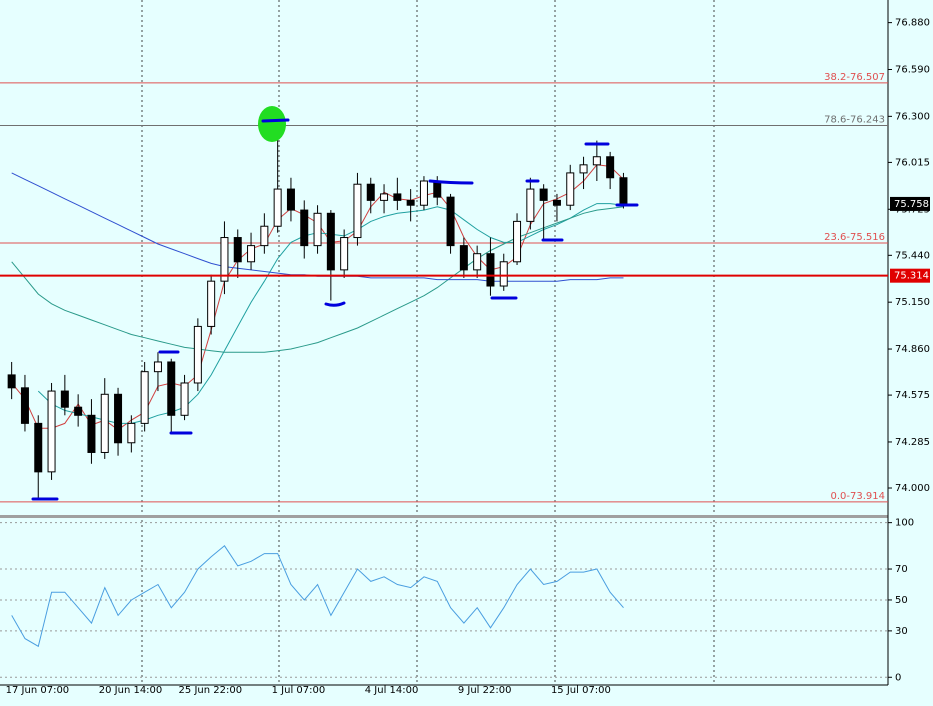 This screenshot has height=706, width=933. Describe the element at coordinates (912, 302) in the screenshot. I see `y-tick-label: 75.150` at that location.